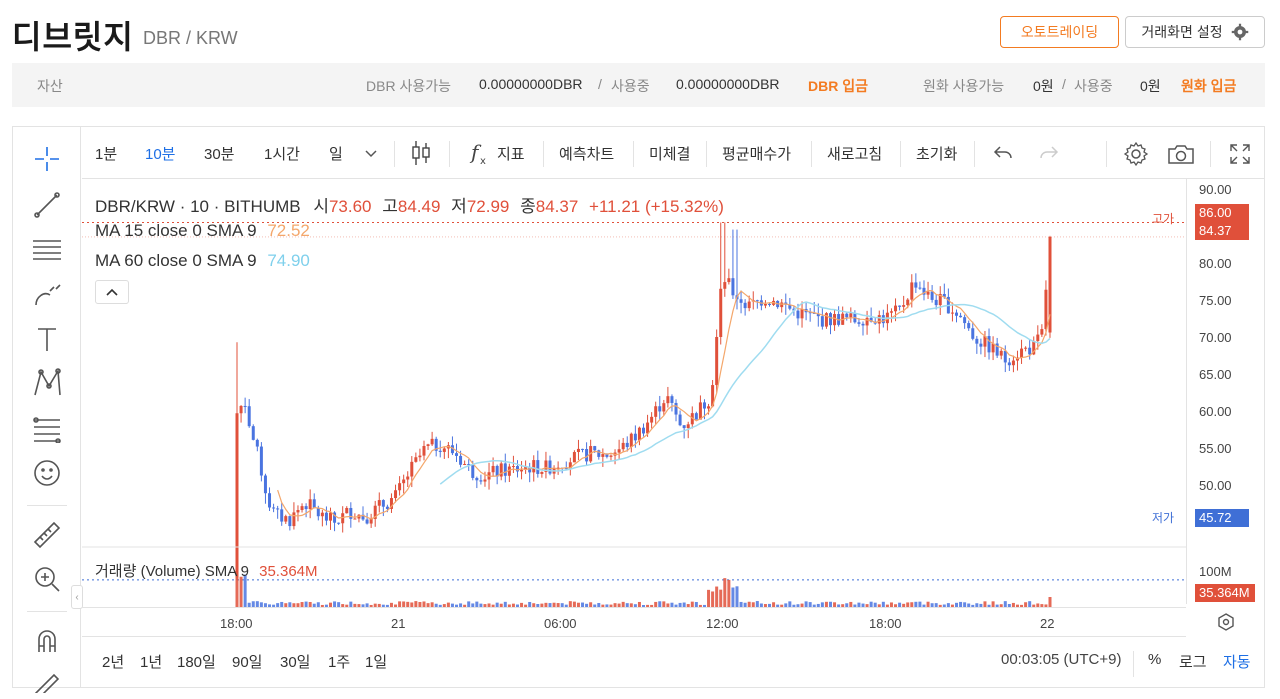 This screenshot has width=1280, height=699. Describe the element at coordinates (1193, 662) in the screenshot. I see `log-toggle: 로그` at that location.